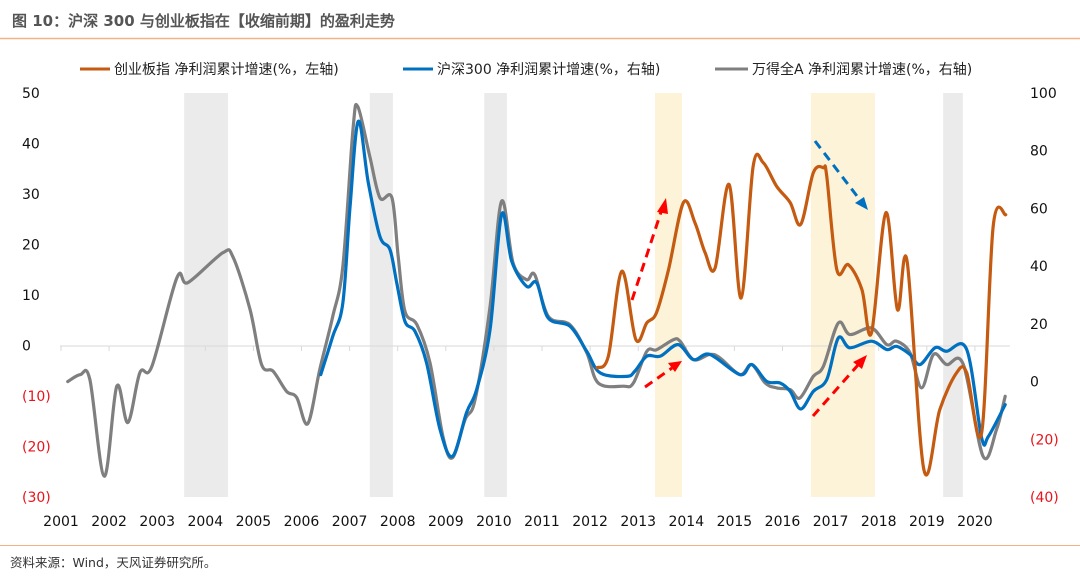  I want to click on red-arrow-2013-lower, so click(658, 377).